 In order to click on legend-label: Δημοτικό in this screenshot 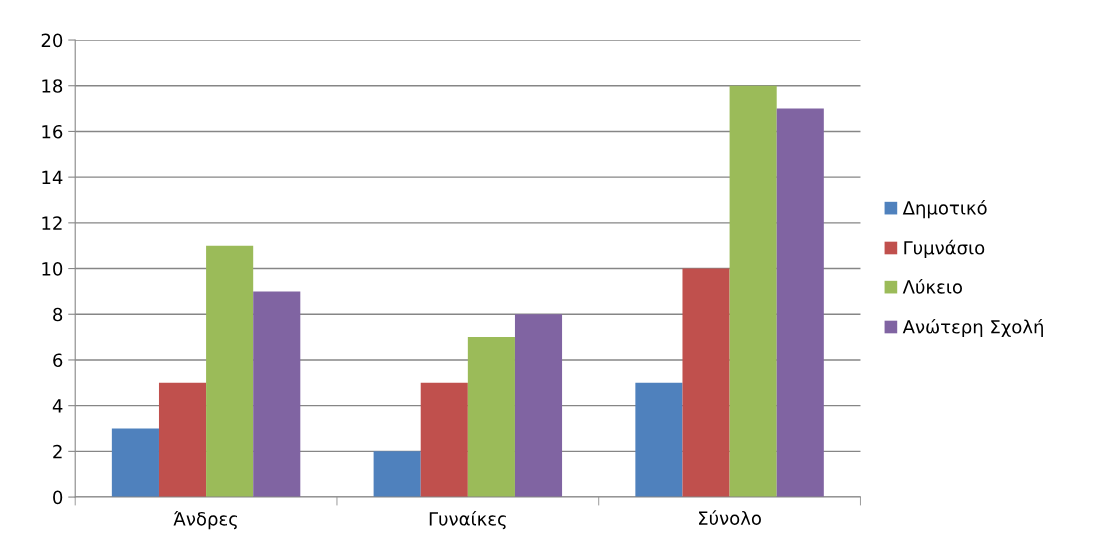, I will do `click(944, 209)`.